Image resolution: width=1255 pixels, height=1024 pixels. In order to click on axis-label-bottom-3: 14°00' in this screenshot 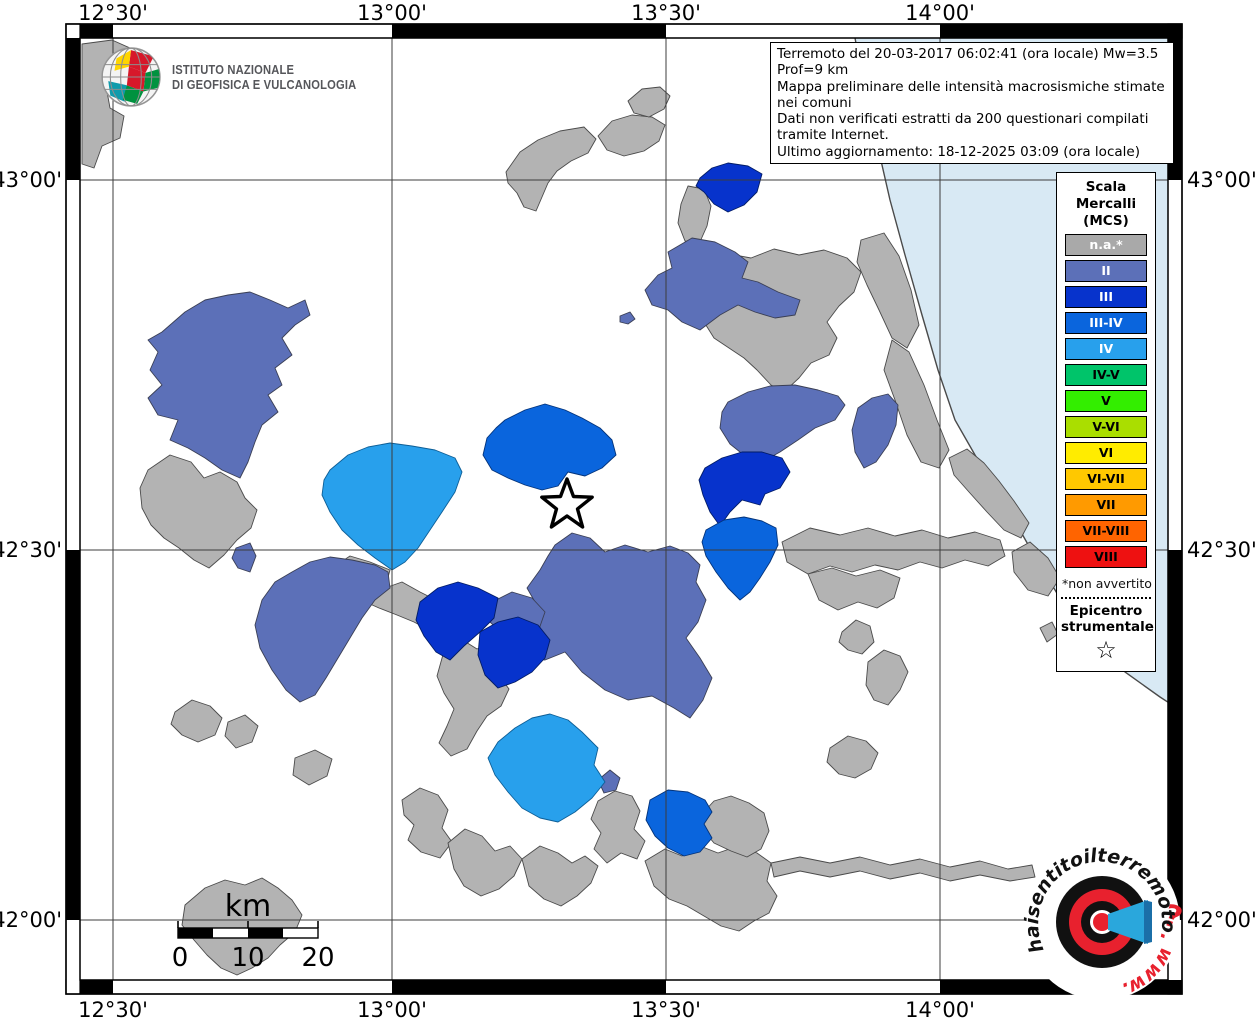, I will do `click(940, 1010)`.